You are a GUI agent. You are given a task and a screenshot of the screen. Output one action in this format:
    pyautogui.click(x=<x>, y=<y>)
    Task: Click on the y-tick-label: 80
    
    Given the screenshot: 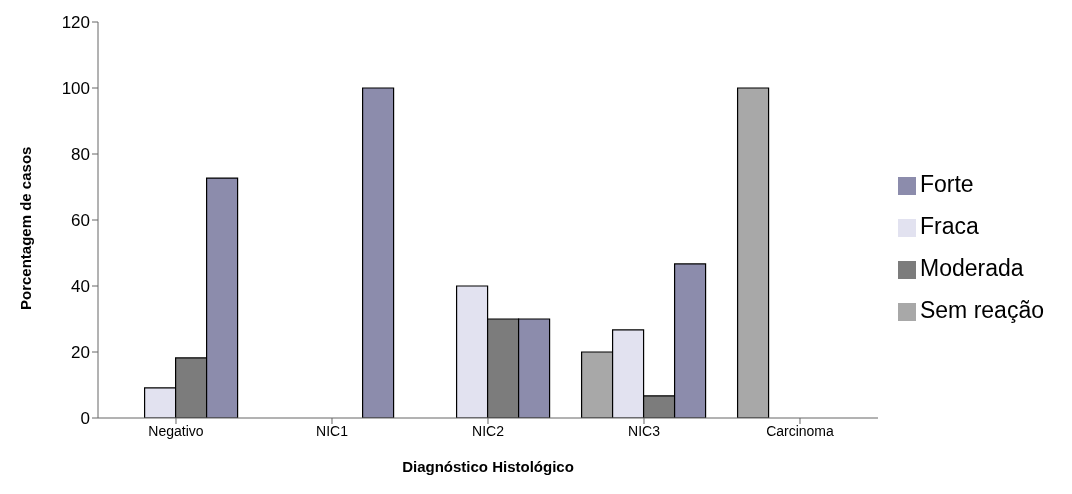 What is the action you would take?
    pyautogui.click(x=80, y=155)
    